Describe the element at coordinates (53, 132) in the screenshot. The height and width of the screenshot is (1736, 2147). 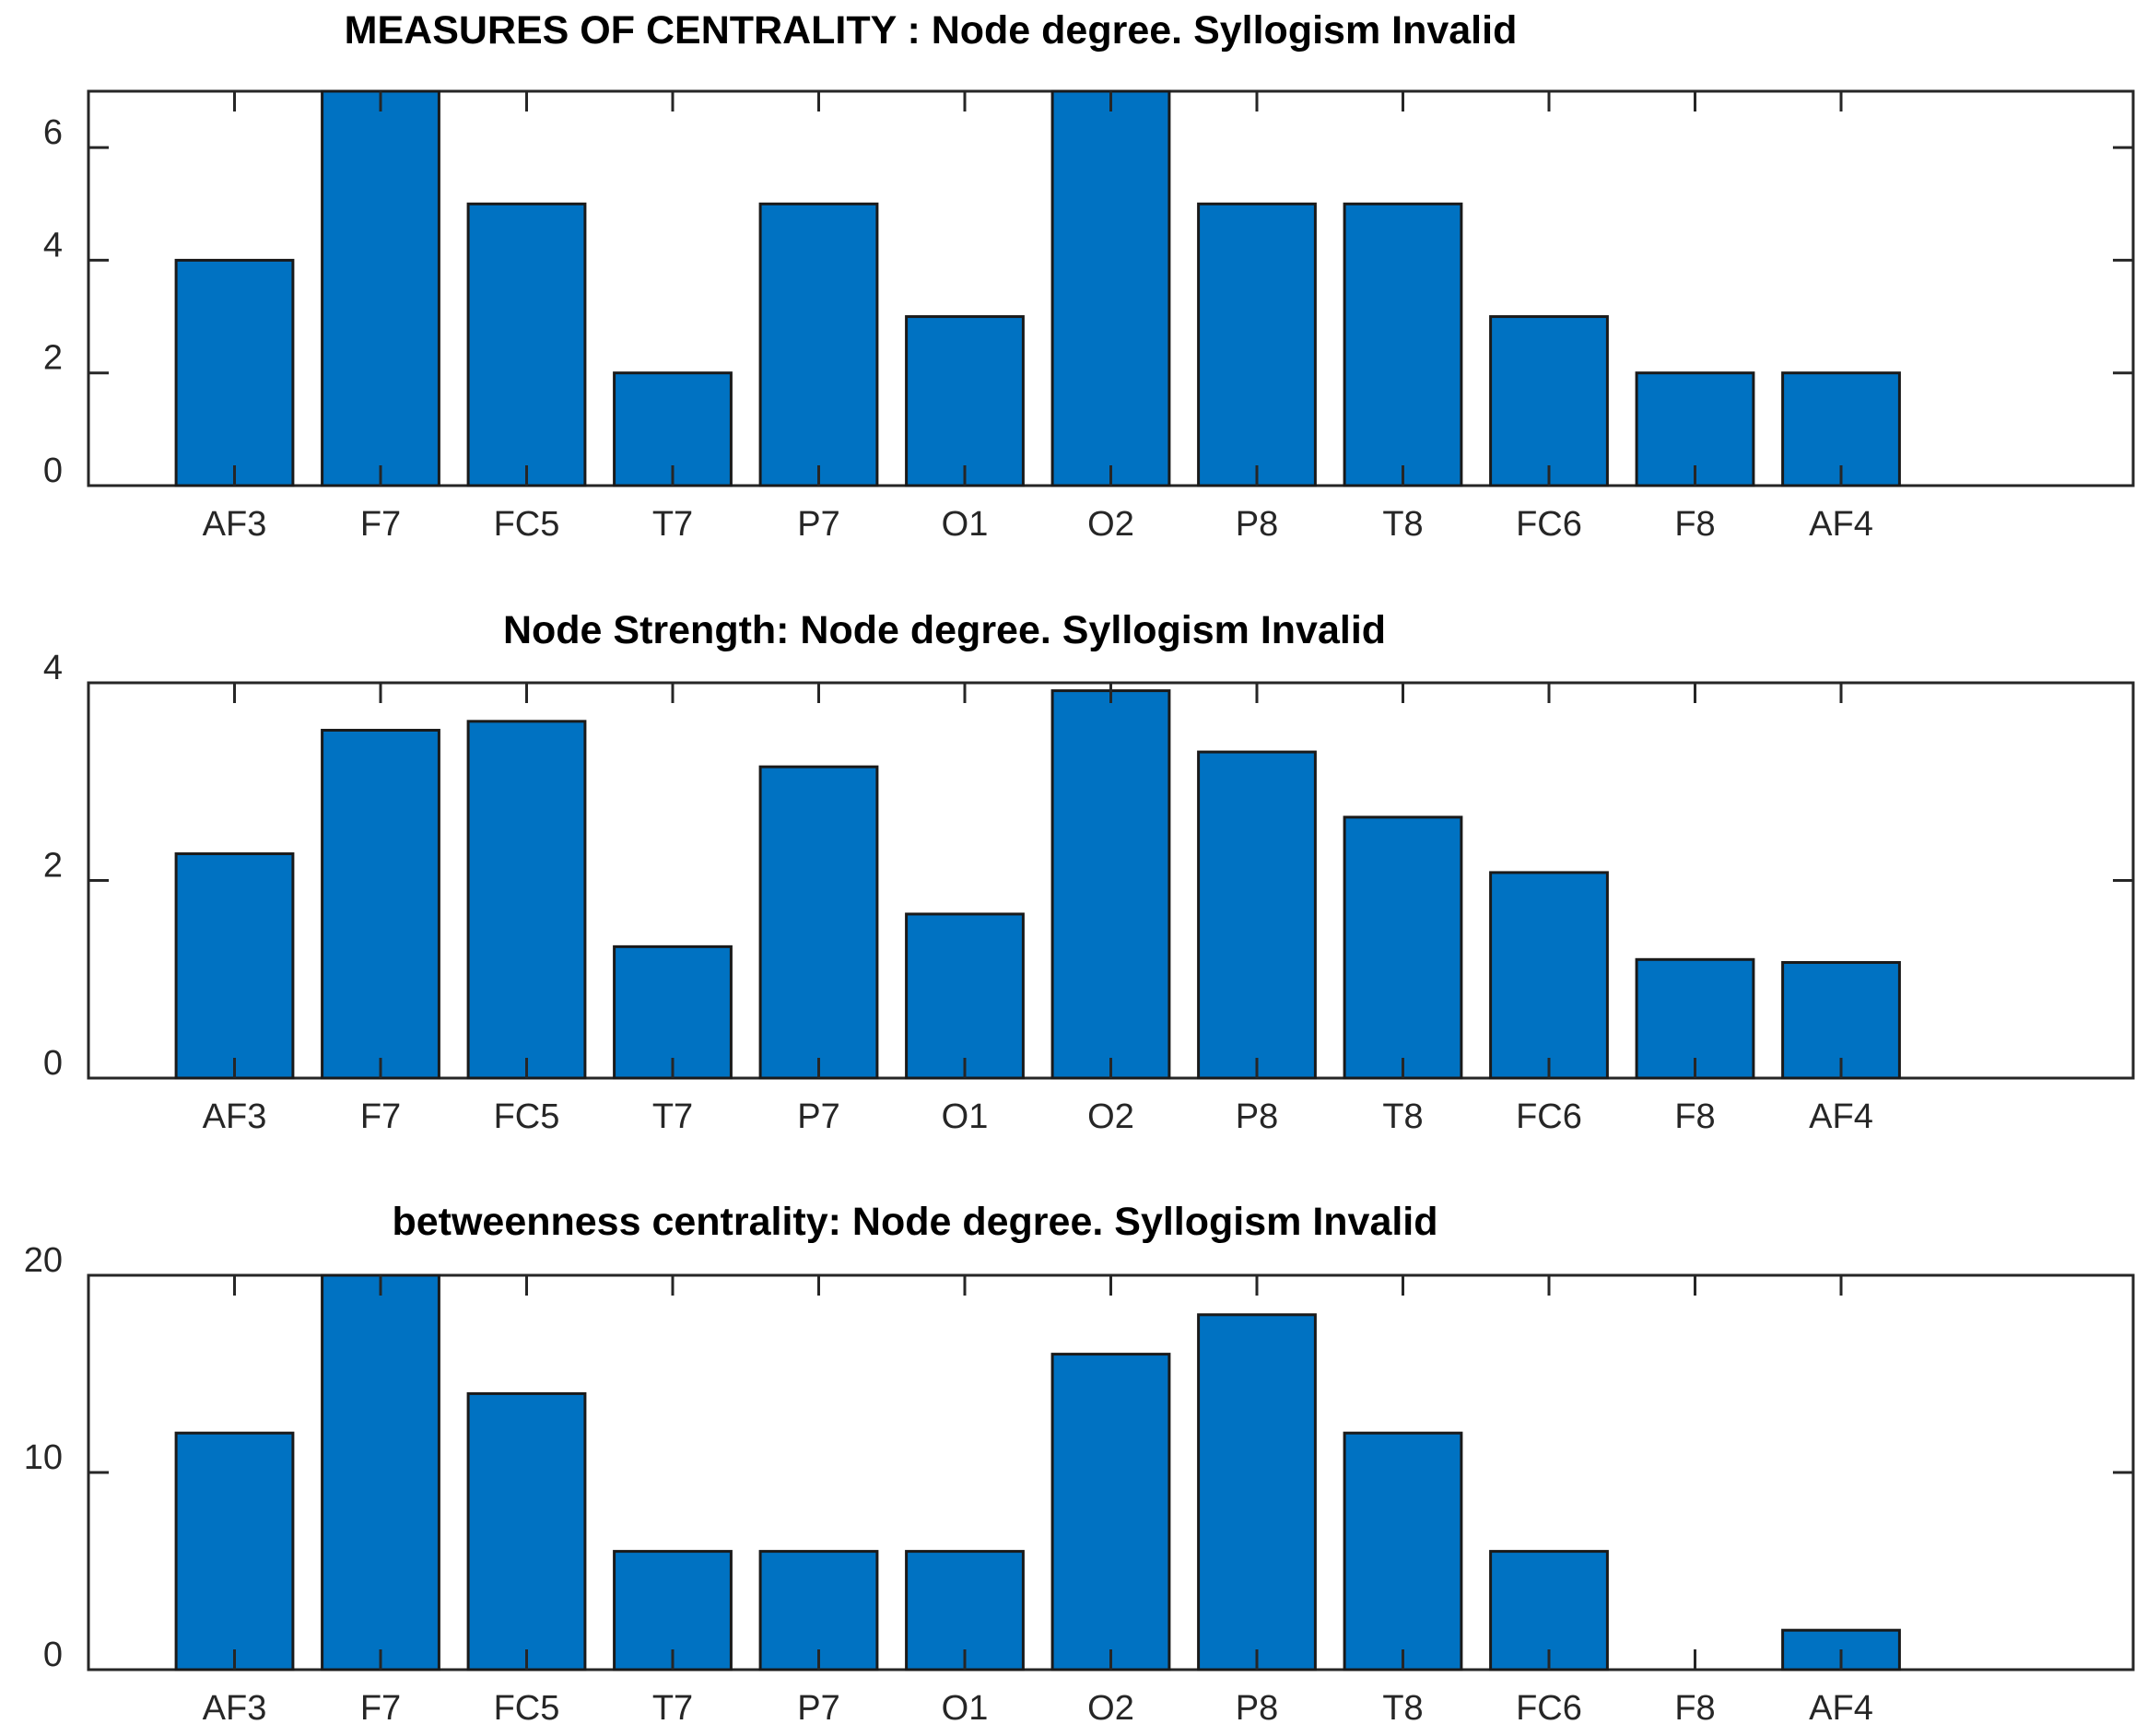
I see `y-tick-label: 6` at that location.